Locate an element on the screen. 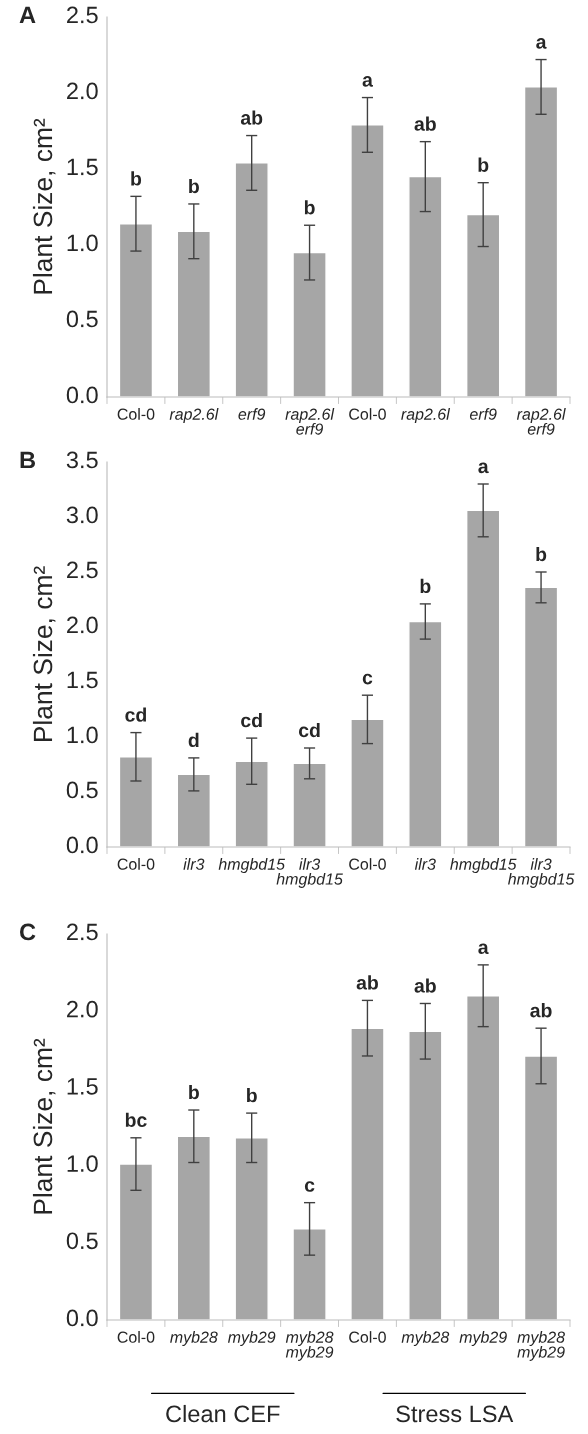 This screenshot has width=588, height=1434. y-tick-label: 3.5 is located at coordinates (82, 460).